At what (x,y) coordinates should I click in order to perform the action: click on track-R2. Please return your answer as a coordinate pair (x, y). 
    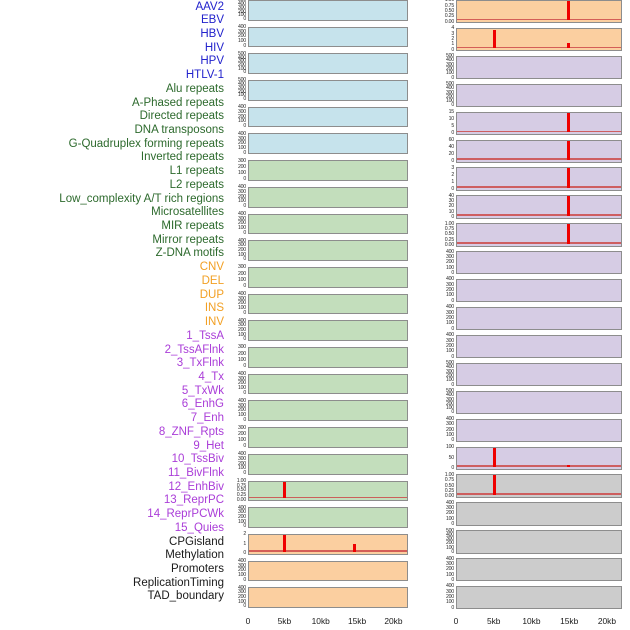
    Looking at the image, I should click on (539, 39).